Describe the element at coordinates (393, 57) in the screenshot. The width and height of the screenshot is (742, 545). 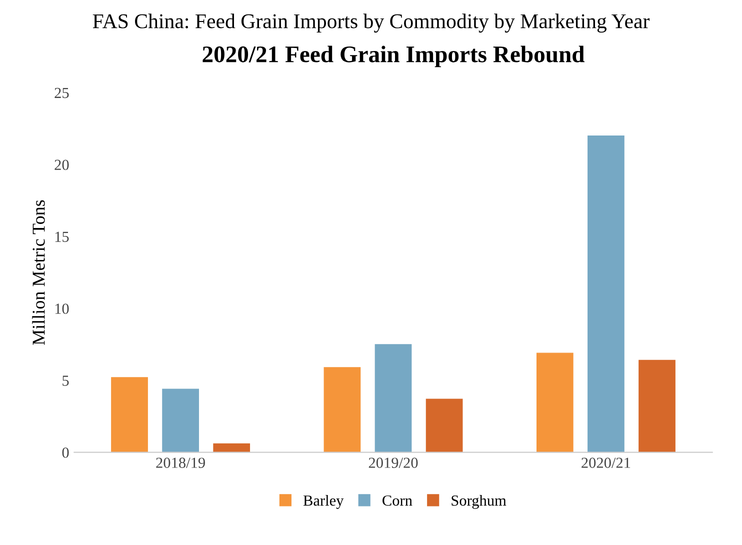
I see `chart-subtitle: 2020/21 Feed Grain Imports Rebound` at that location.